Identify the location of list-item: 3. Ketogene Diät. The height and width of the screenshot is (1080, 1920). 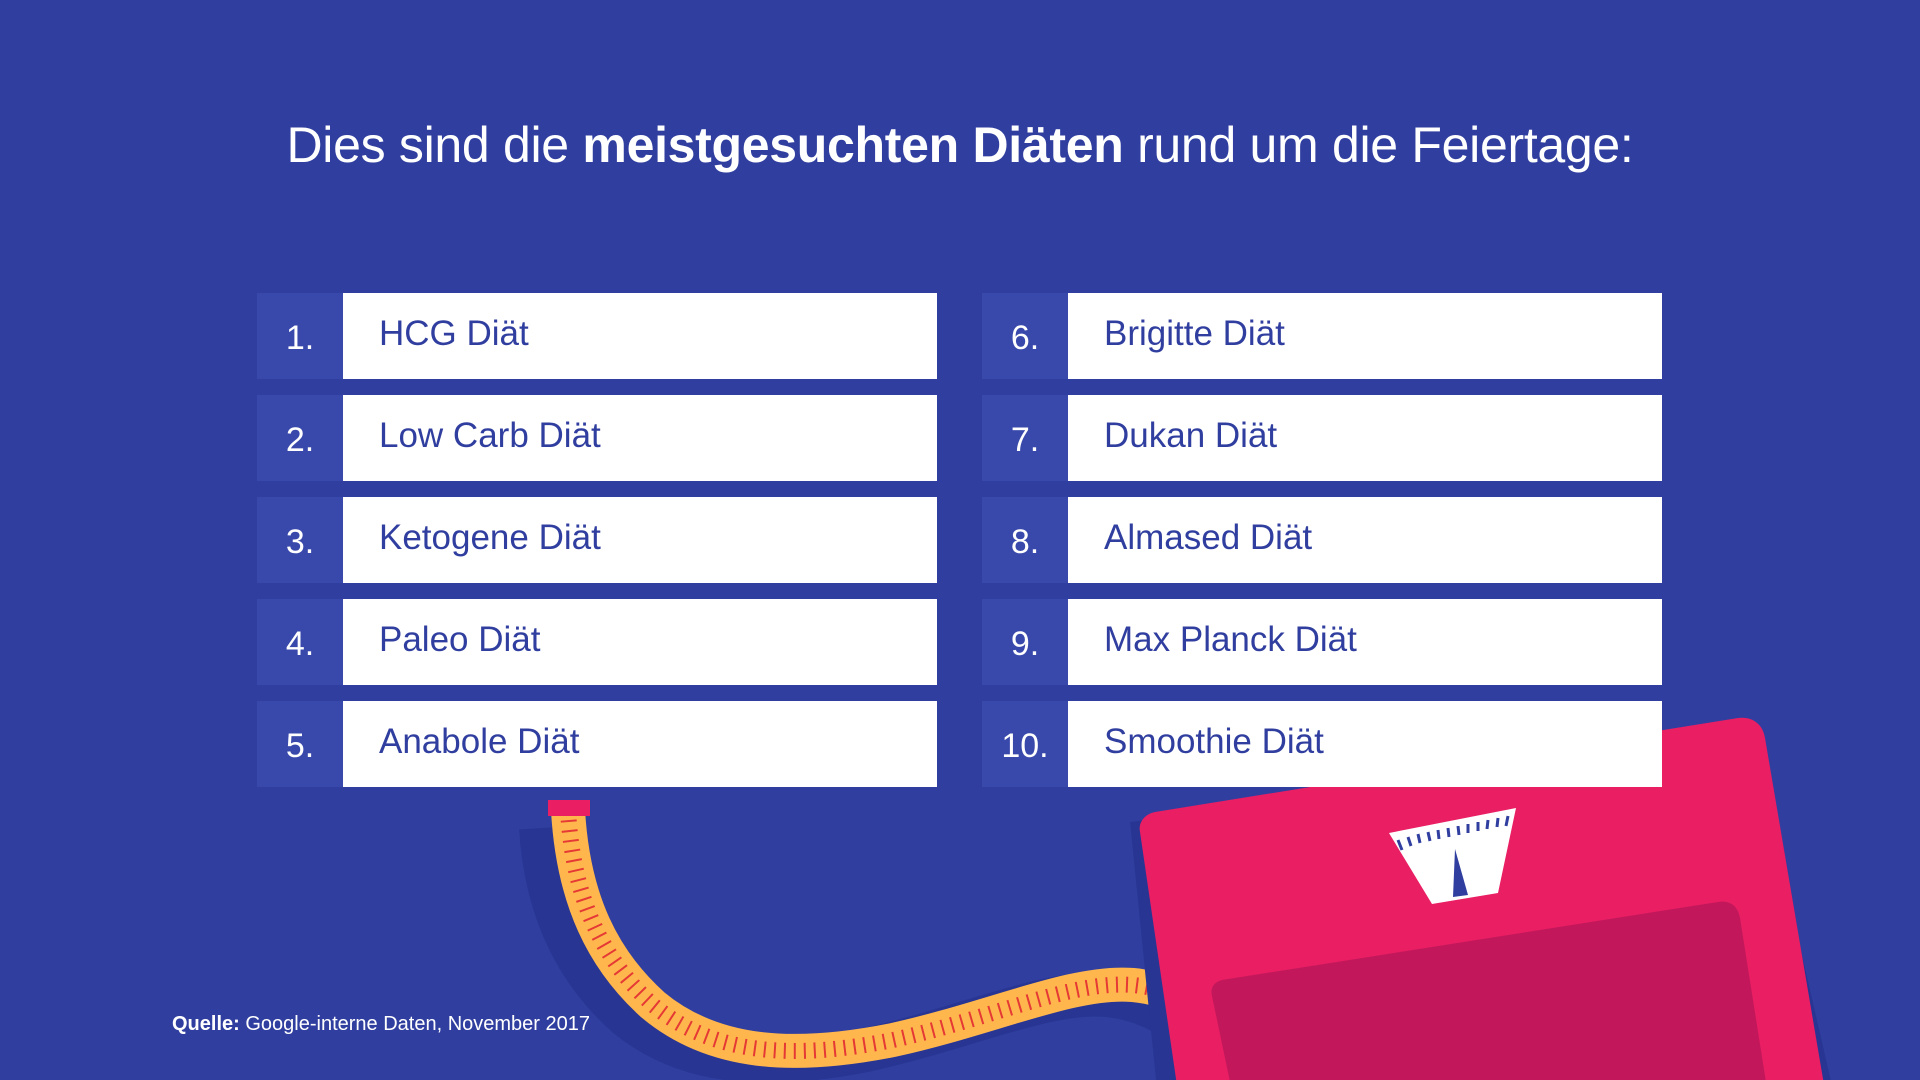
(597, 540).